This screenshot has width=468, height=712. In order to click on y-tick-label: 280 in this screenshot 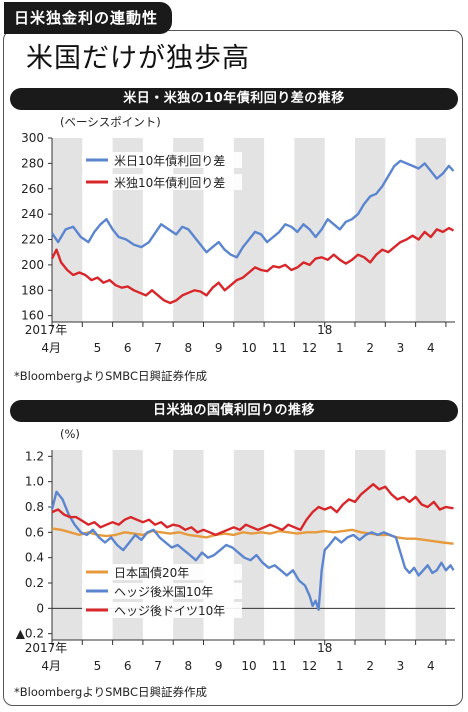, I will do `click(32, 163)`.